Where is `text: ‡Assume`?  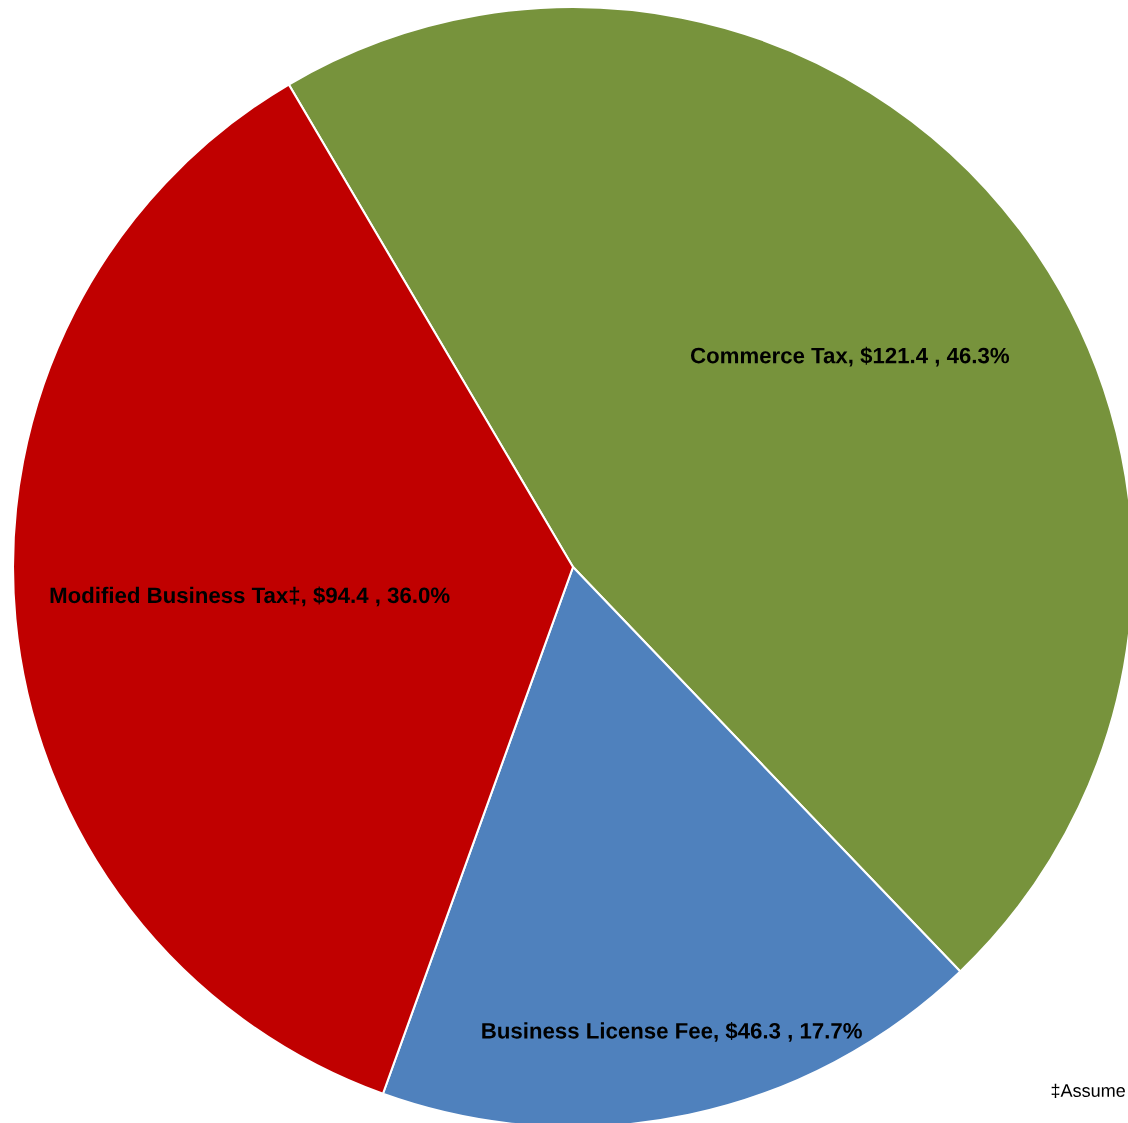
text: ‡Assume is located at coordinates (1088, 1091).